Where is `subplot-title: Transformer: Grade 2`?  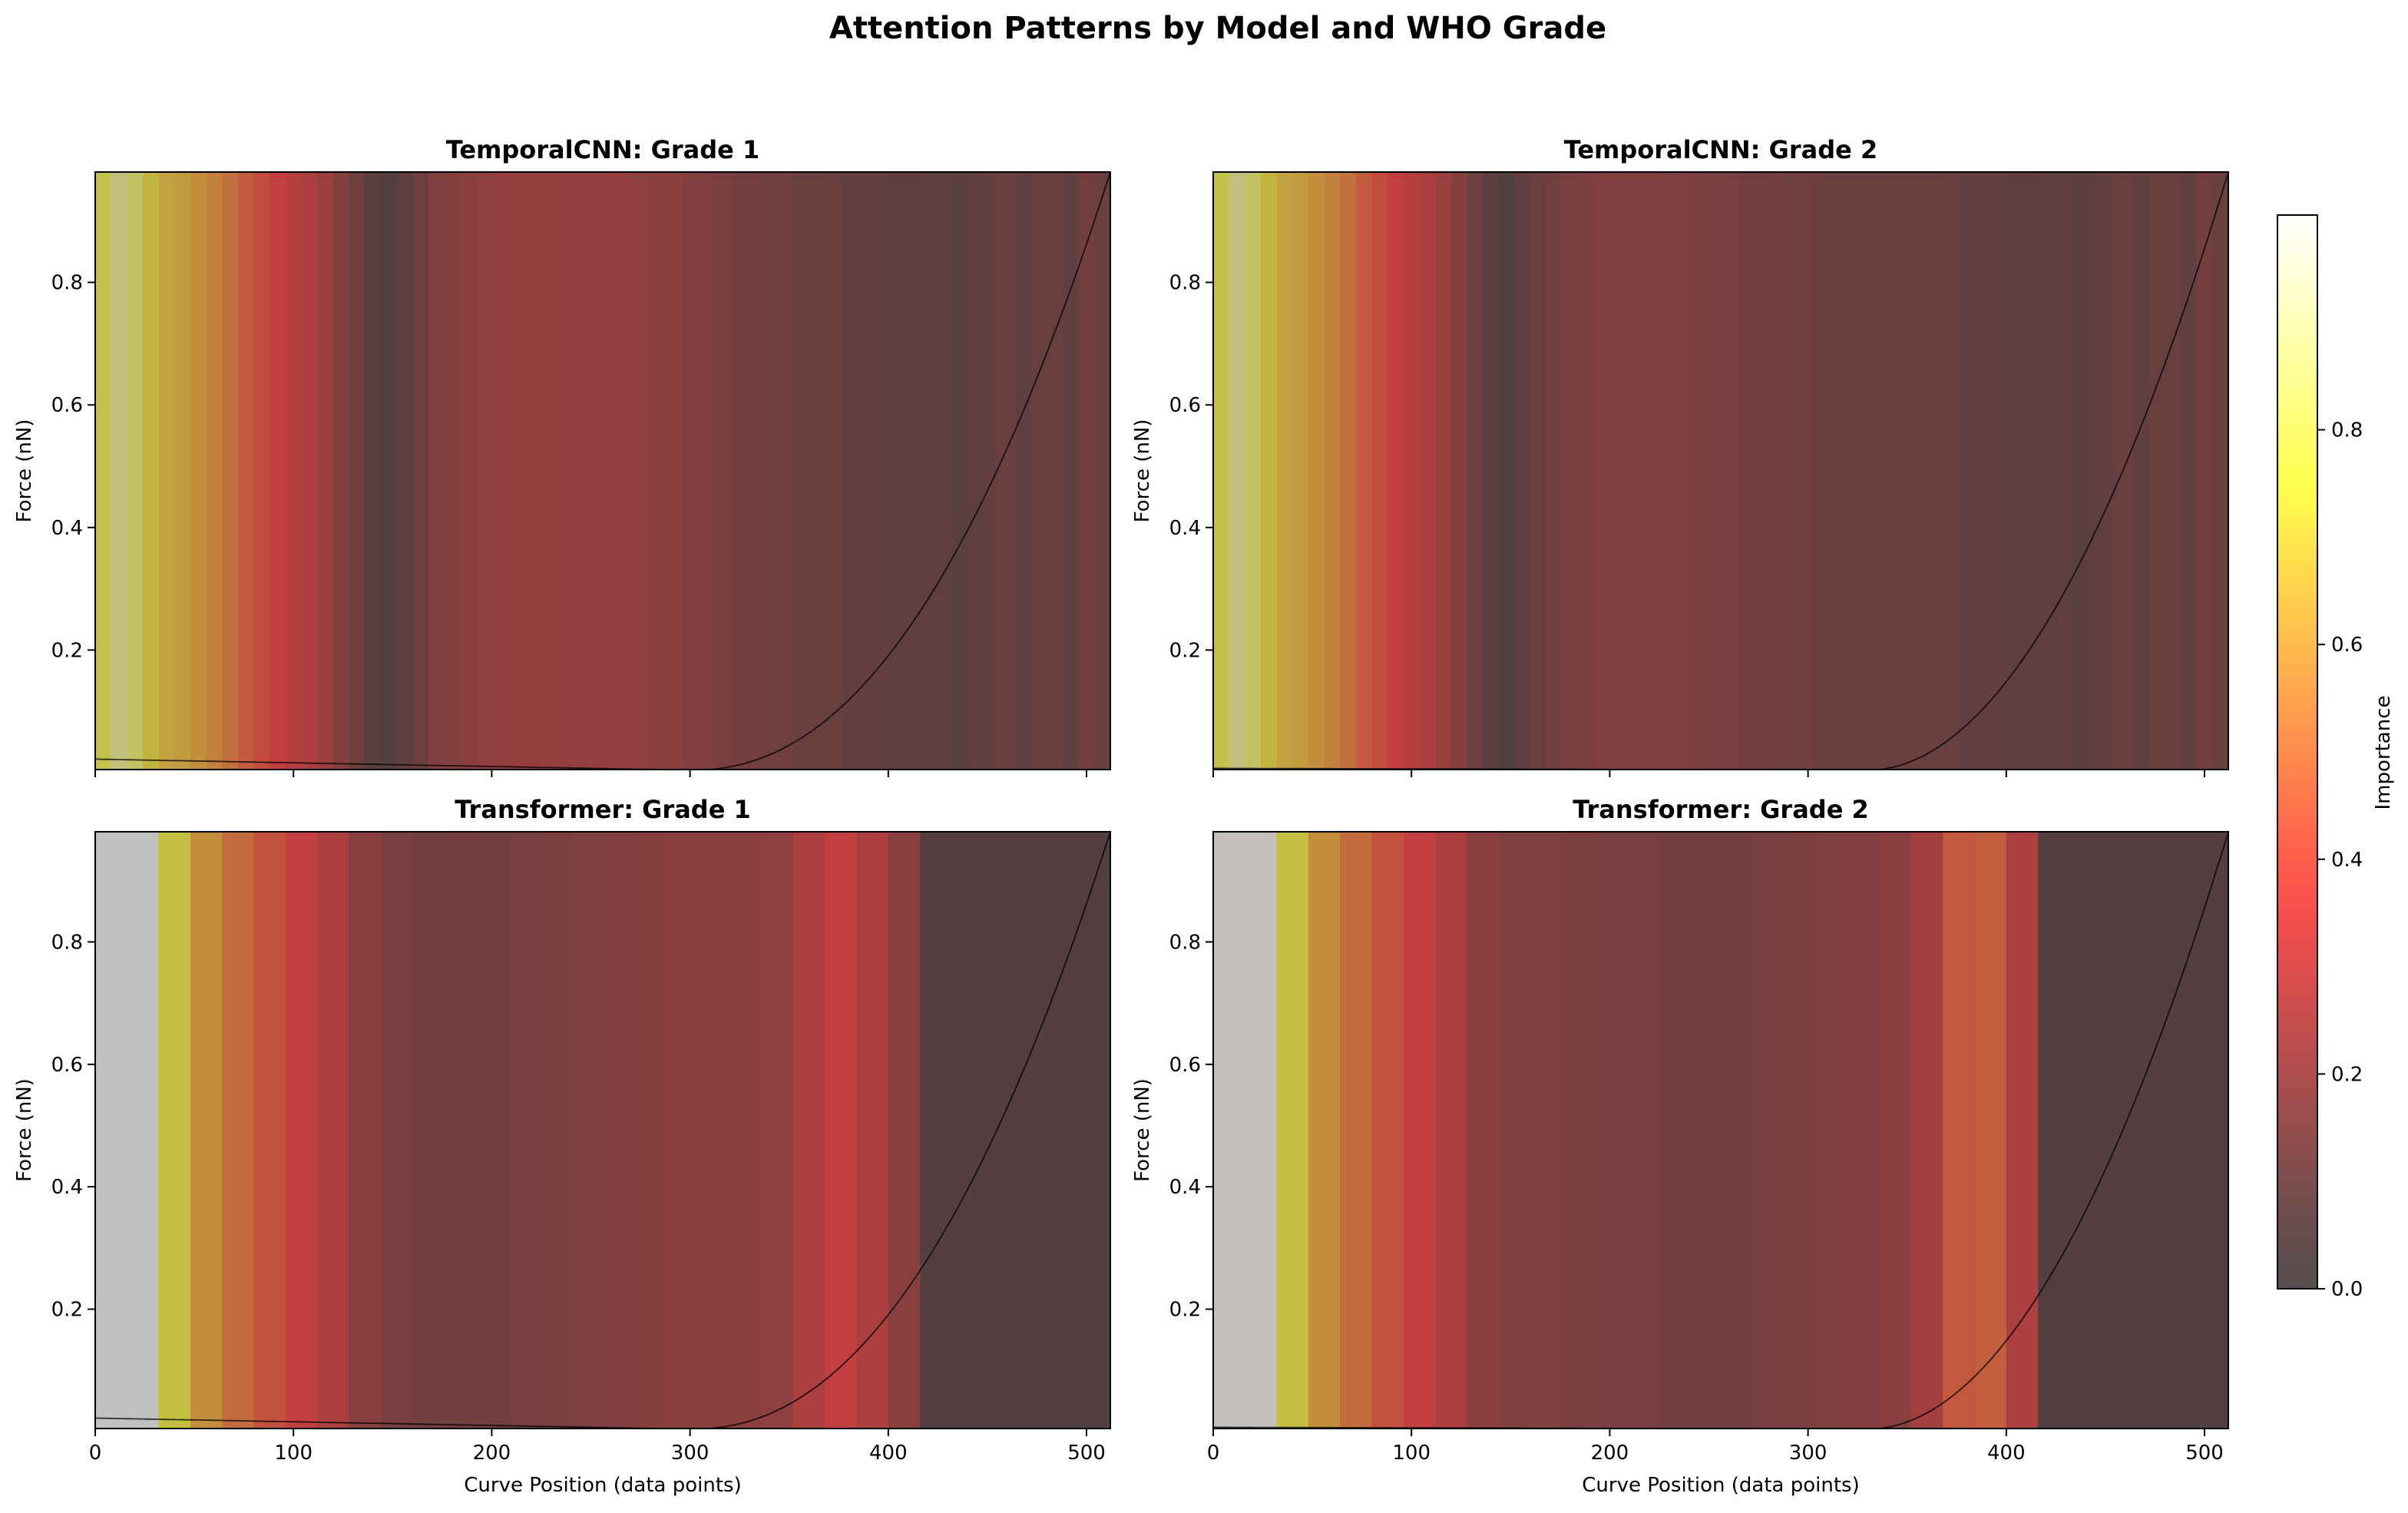 subplot-title: Transformer: Grade 2 is located at coordinates (1721, 809).